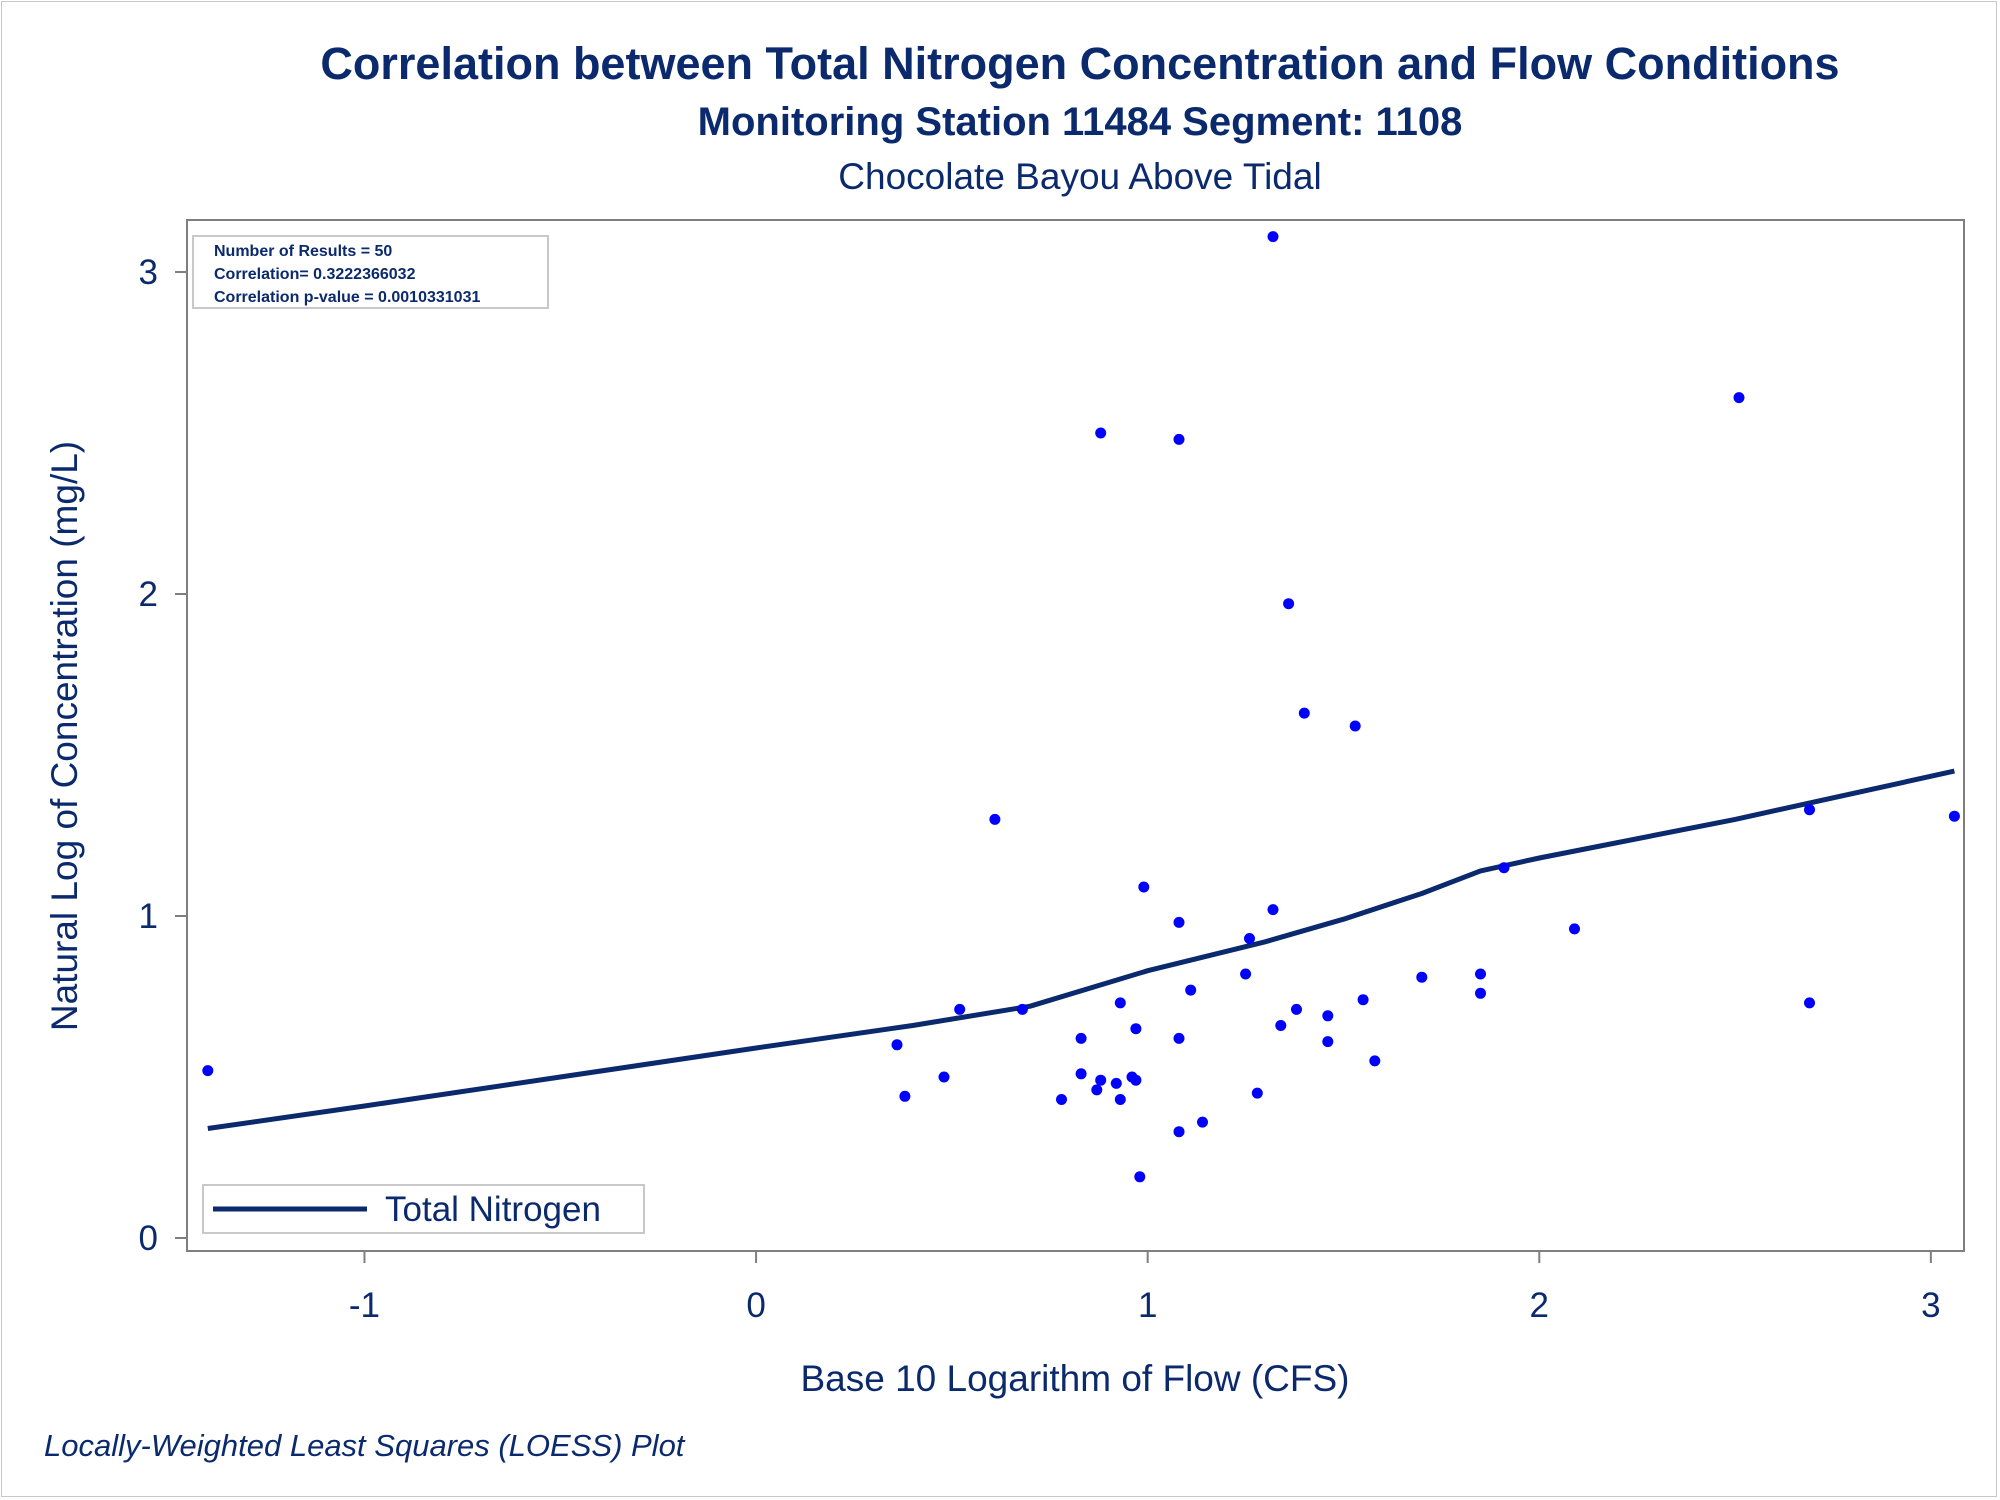 The width and height of the screenshot is (2000, 1500). What do you see at coordinates (148, 1238) in the screenshot?
I see `y-tick-label: 0` at bounding box center [148, 1238].